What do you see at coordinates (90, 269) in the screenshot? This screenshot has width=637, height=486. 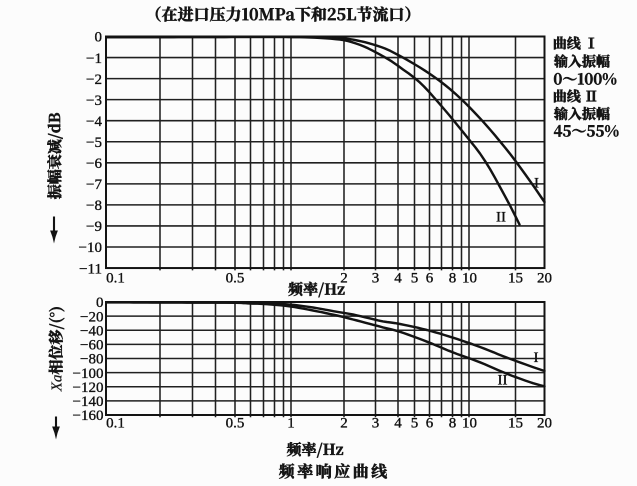 I see `svg-text: −11` at bounding box center [90, 269].